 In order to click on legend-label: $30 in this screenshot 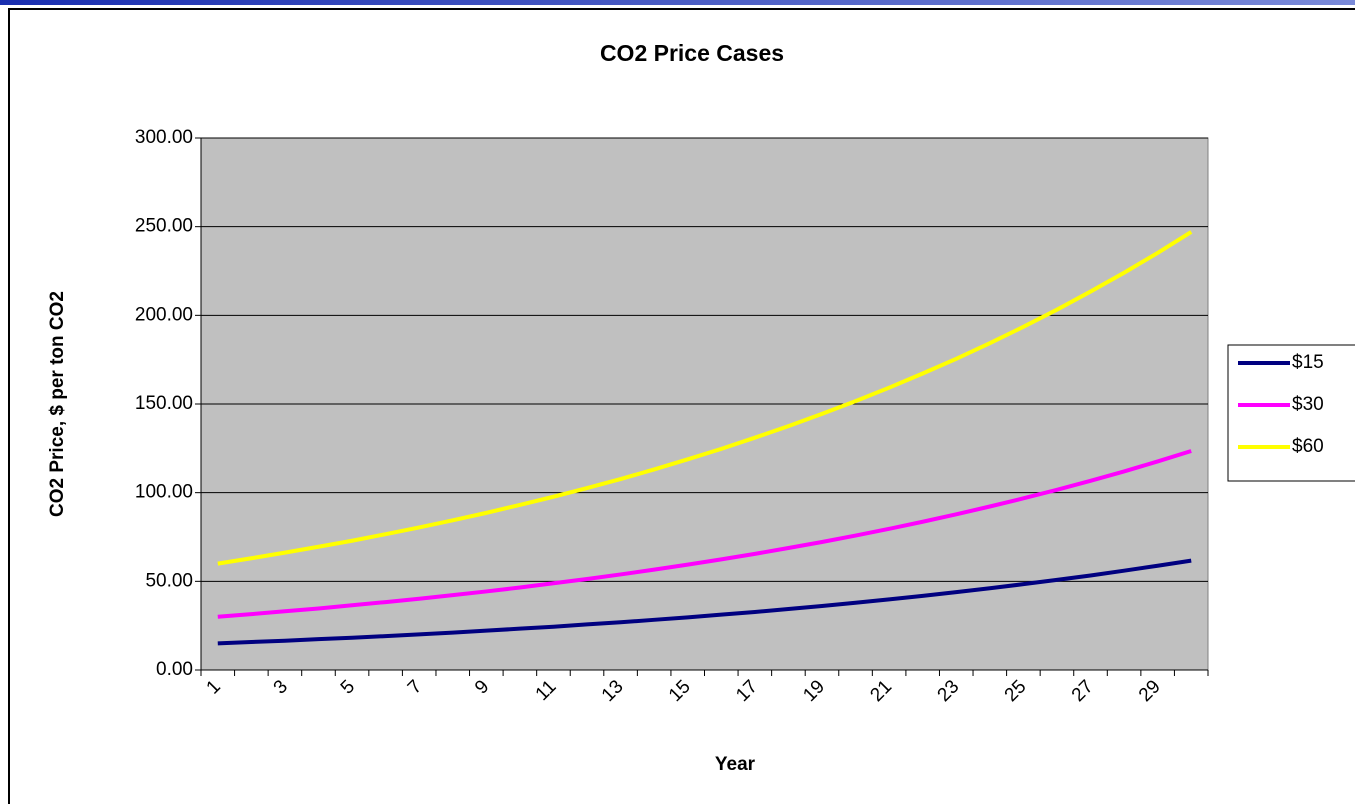, I will do `click(1308, 404)`.